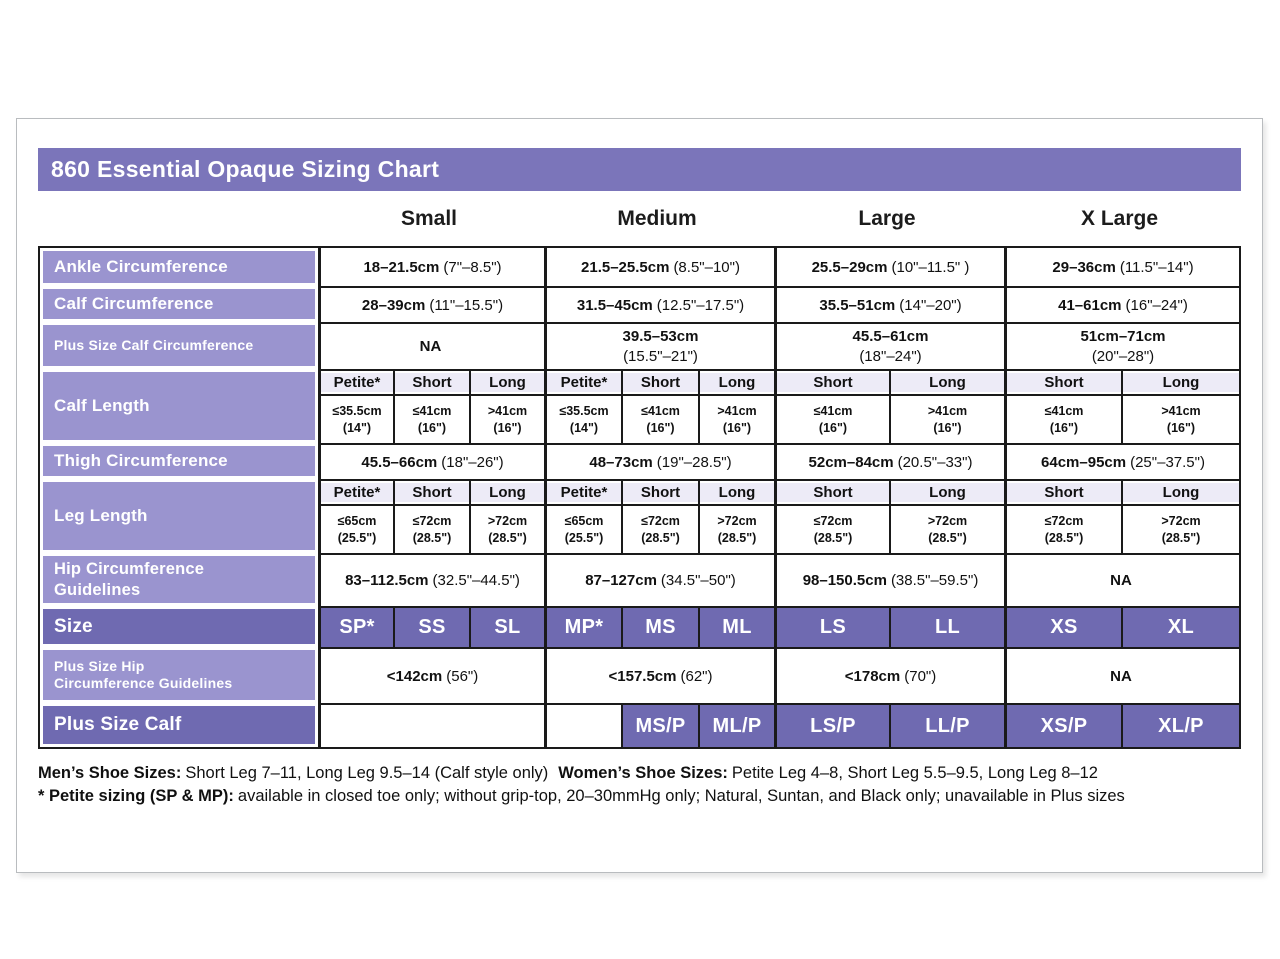 The image size is (1280, 959). Describe the element at coordinates (1119, 218) in the screenshot. I see `column-header-xlarge: X Large` at that location.